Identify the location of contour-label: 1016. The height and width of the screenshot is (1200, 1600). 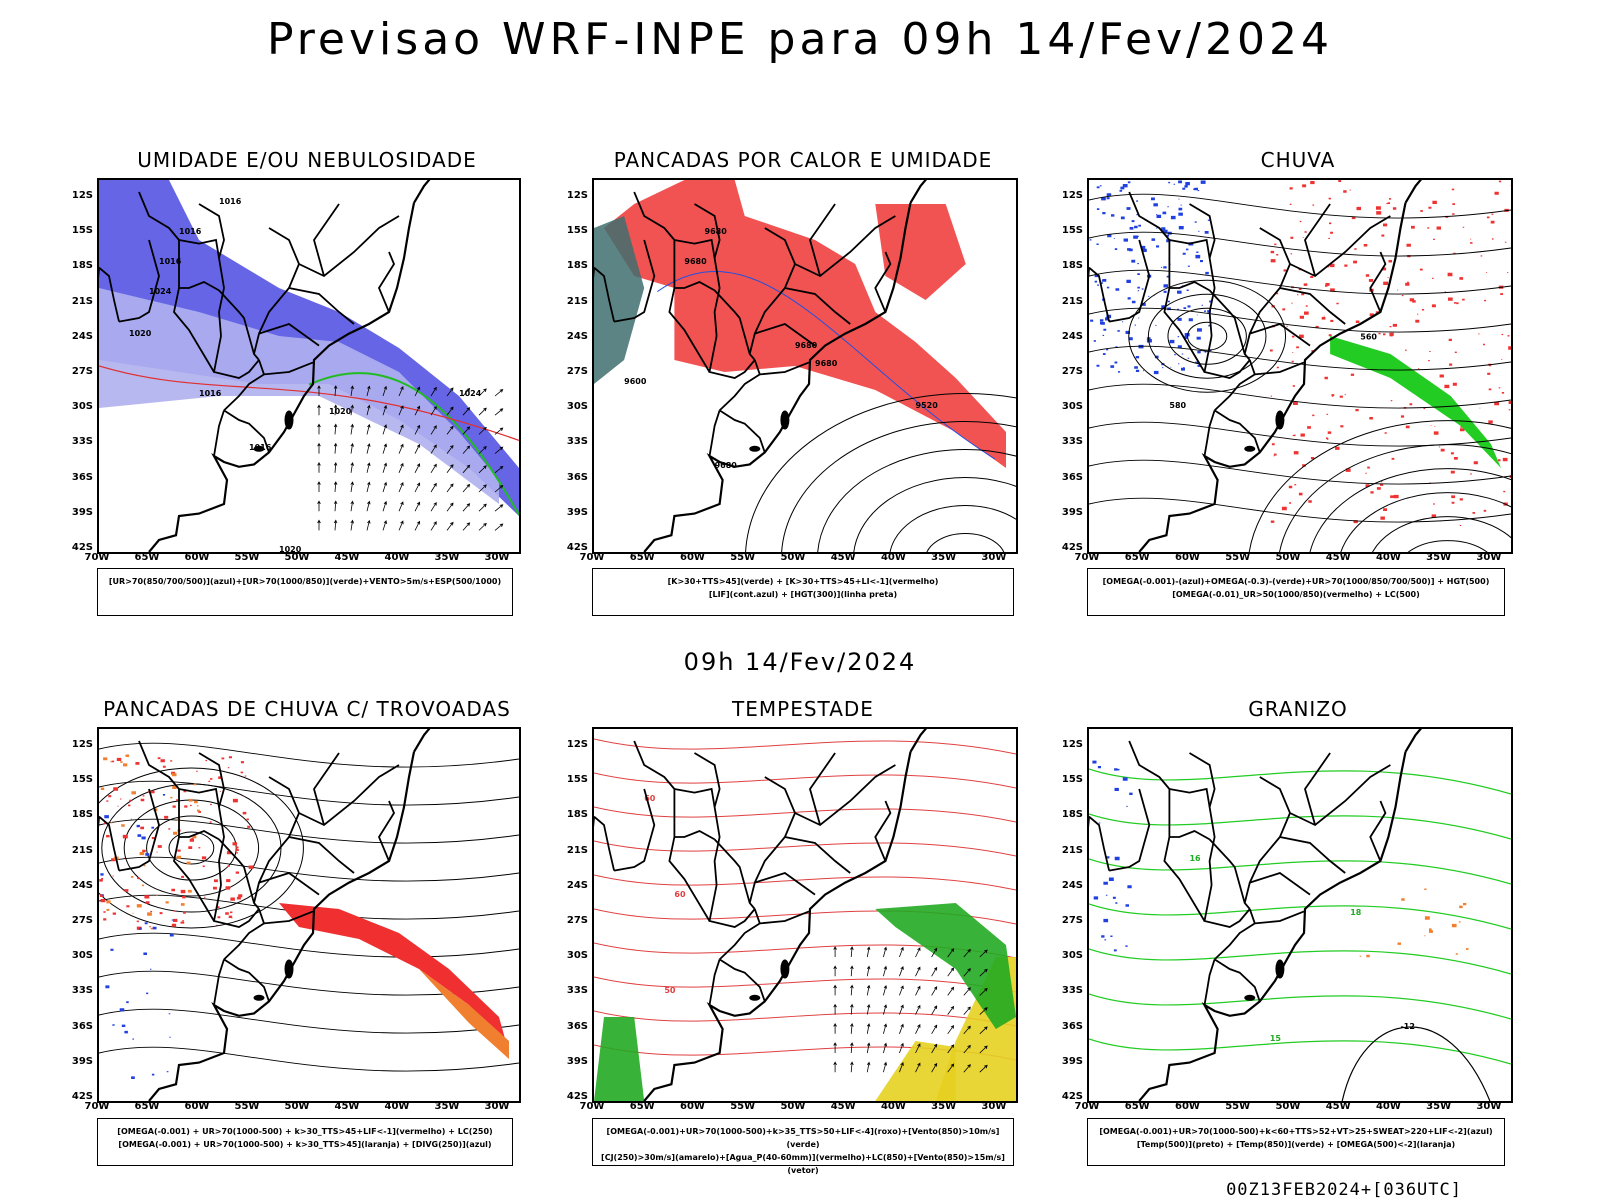
(210, 393).